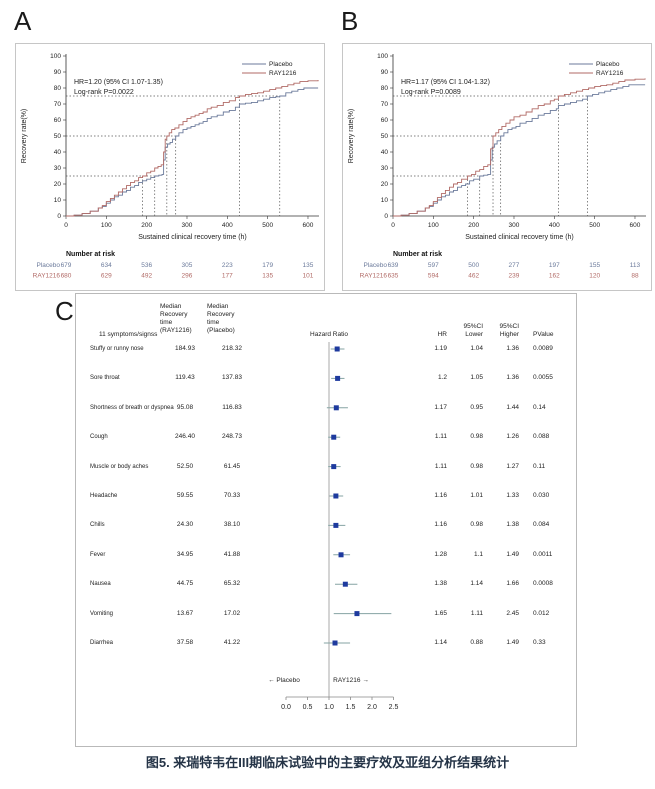  What do you see at coordinates (326, 584) in the screenshot?
I see `forest-row: Nausea 44.75 65.32 1.38 1.14 1.66 0.0008` at bounding box center [326, 584].